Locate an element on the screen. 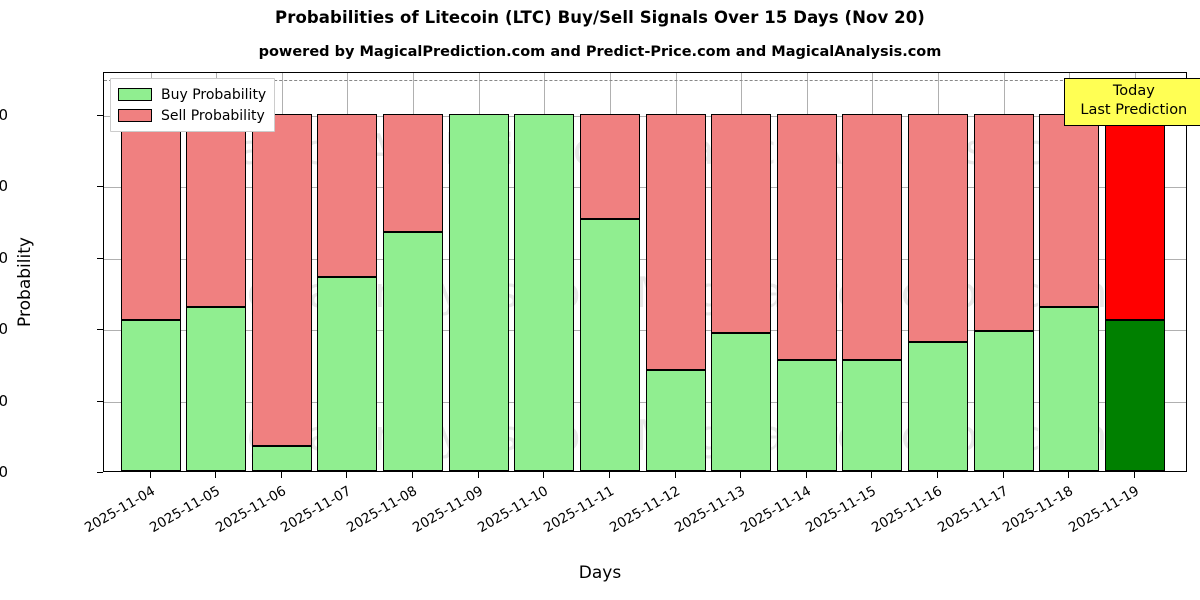 The height and width of the screenshot is (600, 1200). y-tick-label-100: 100 is located at coordinates (4, 114).